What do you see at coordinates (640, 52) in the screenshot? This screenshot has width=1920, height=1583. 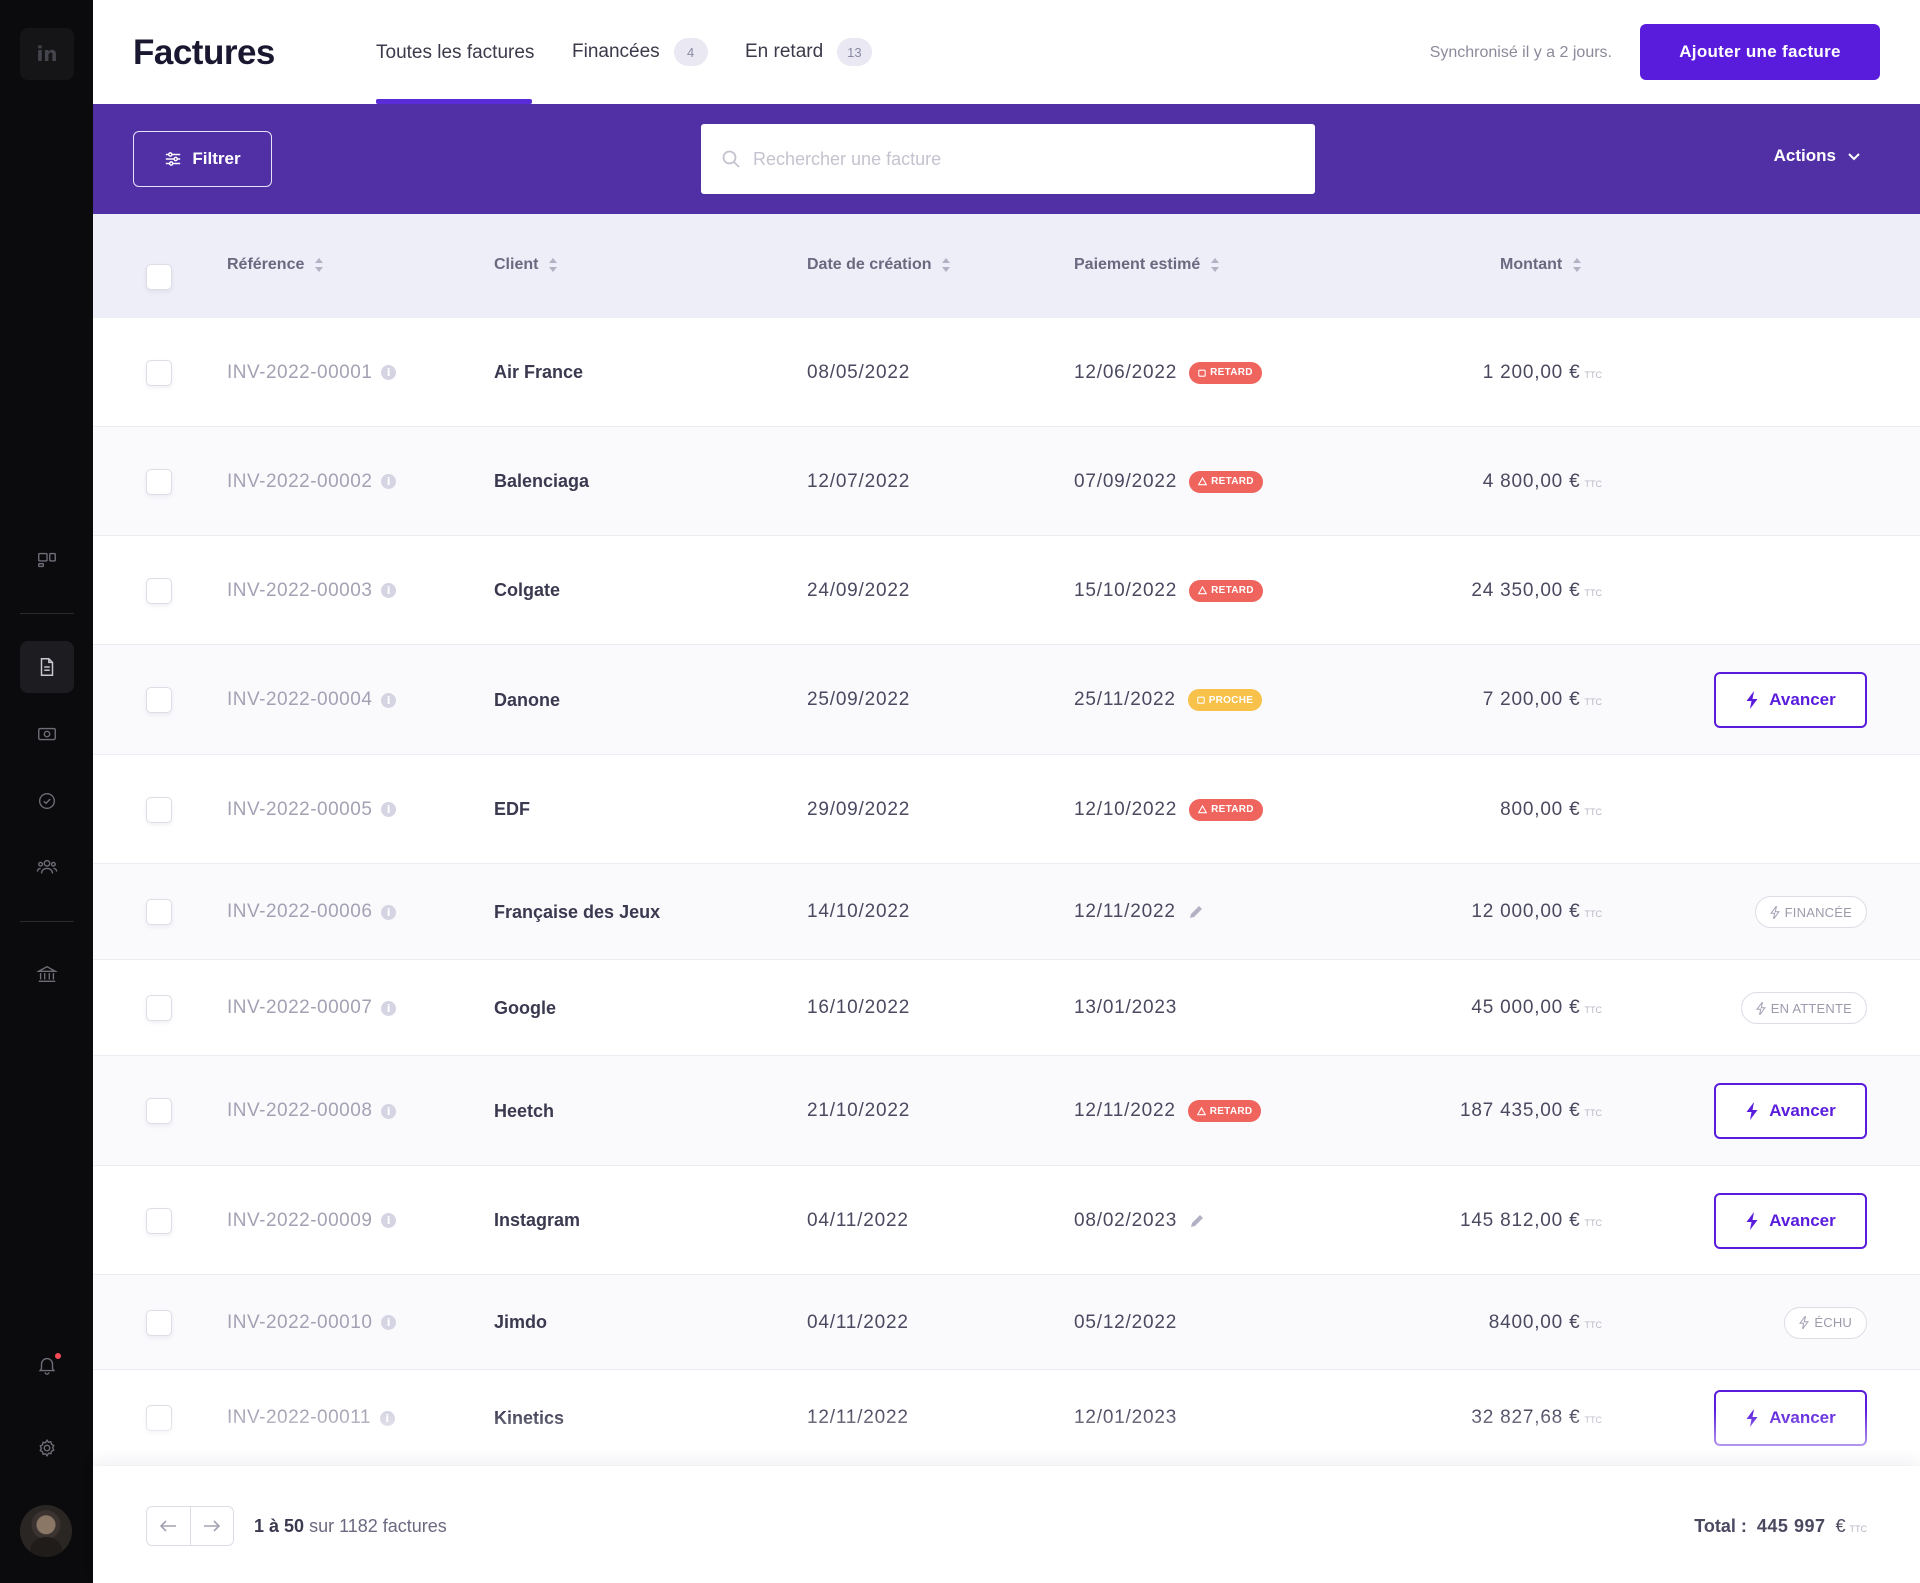 I see `tab-financed: Financées 4` at bounding box center [640, 52].